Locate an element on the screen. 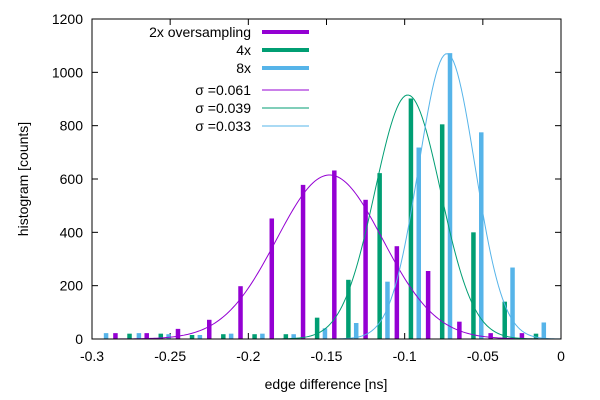 This screenshot has height=400, width=600. x-tick-label: -0.25 is located at coordinates (170, 356).